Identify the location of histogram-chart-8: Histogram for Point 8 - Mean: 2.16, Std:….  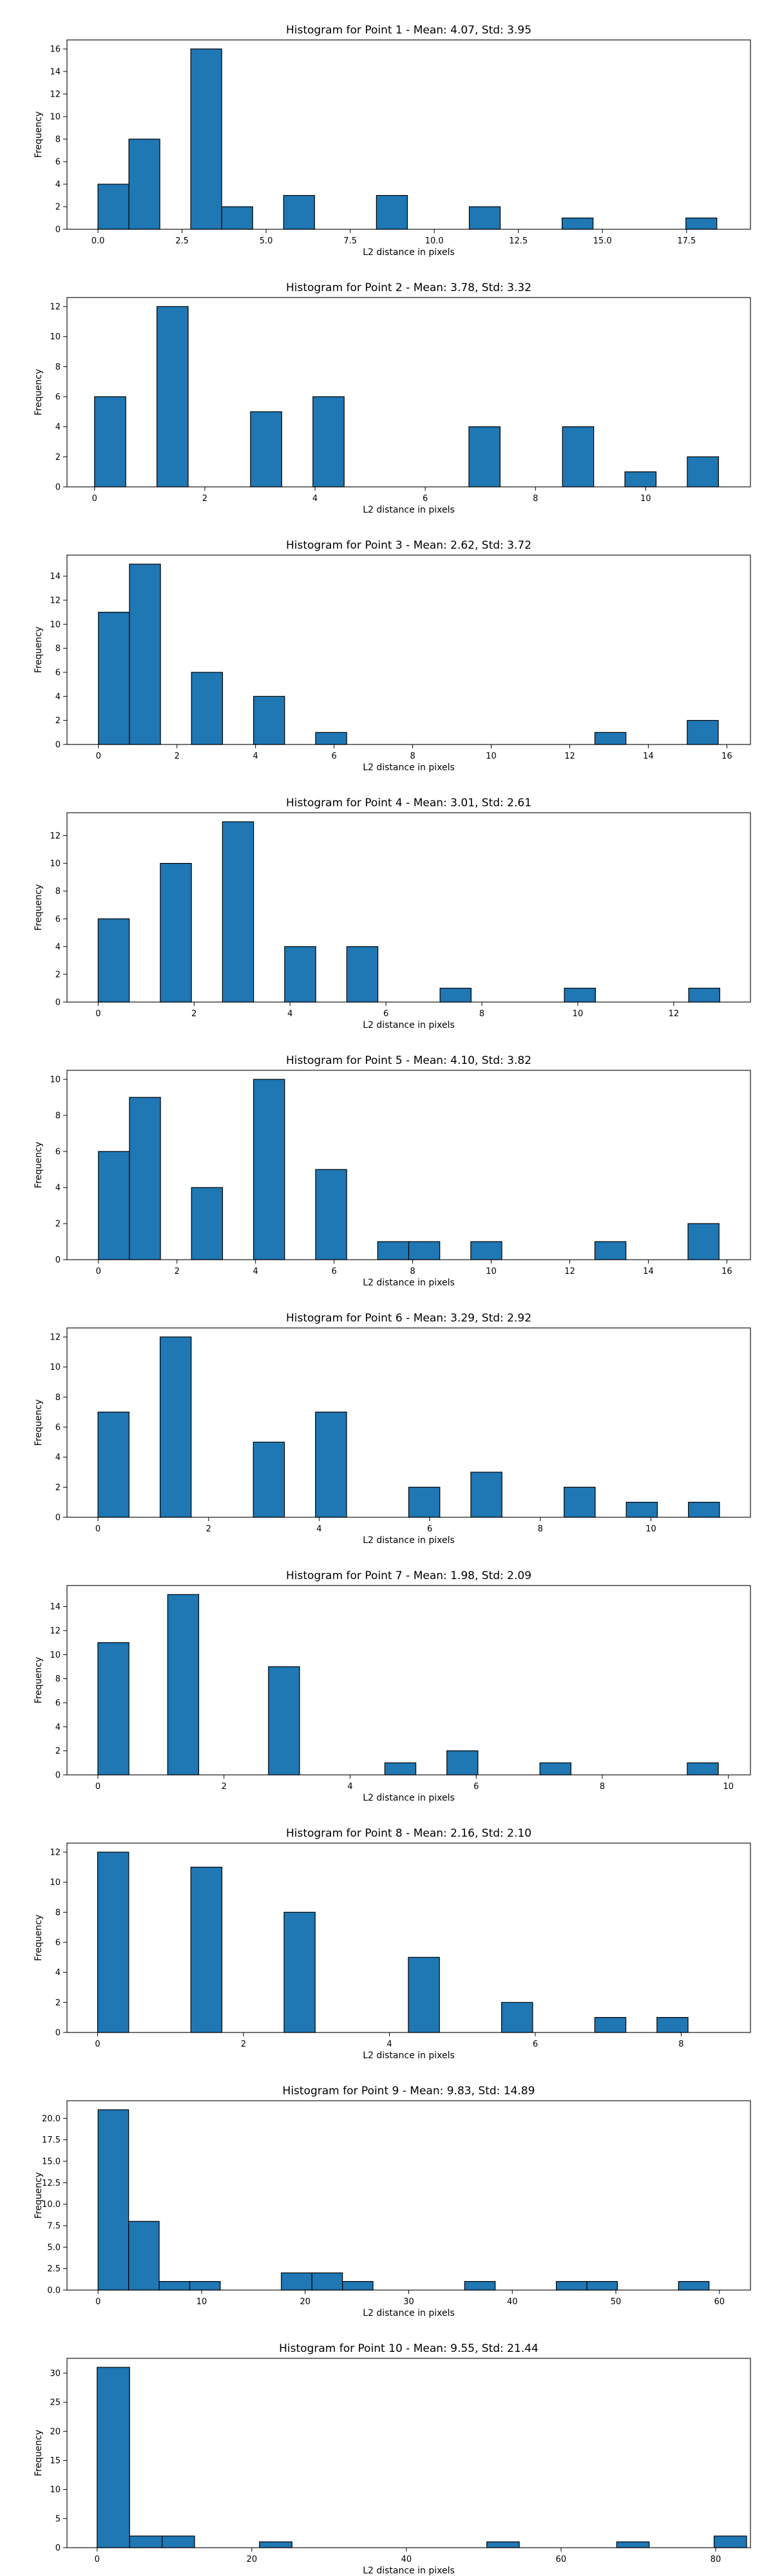
(392, 1944).